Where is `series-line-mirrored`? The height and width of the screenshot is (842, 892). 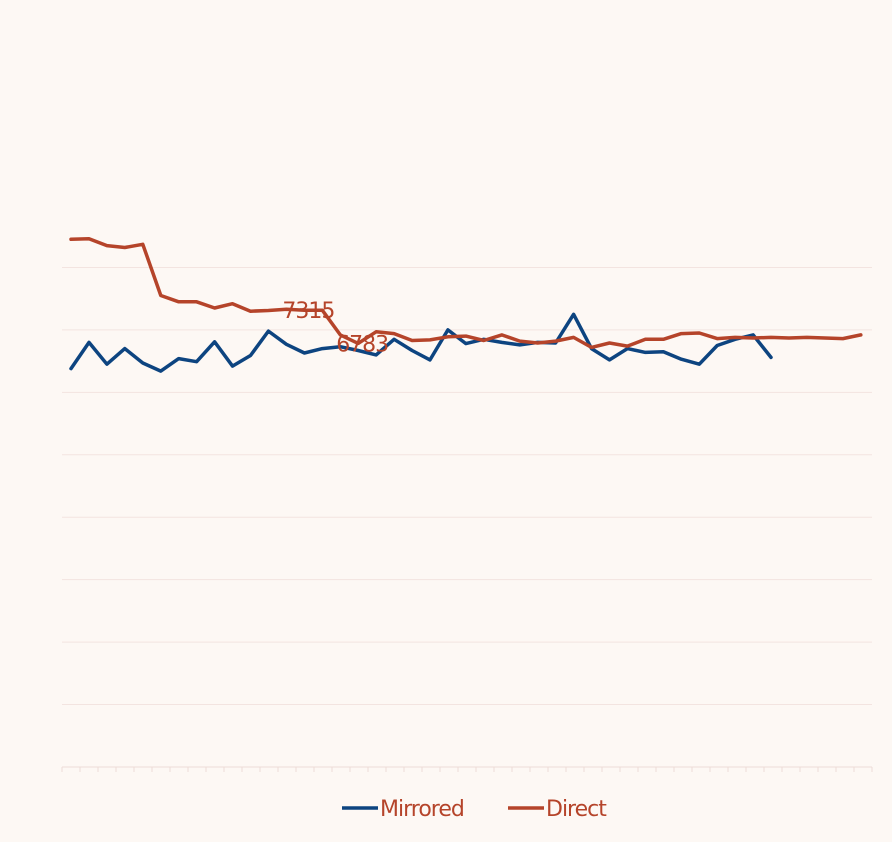 series-line-mirrored is located at coordinates (421, 342).